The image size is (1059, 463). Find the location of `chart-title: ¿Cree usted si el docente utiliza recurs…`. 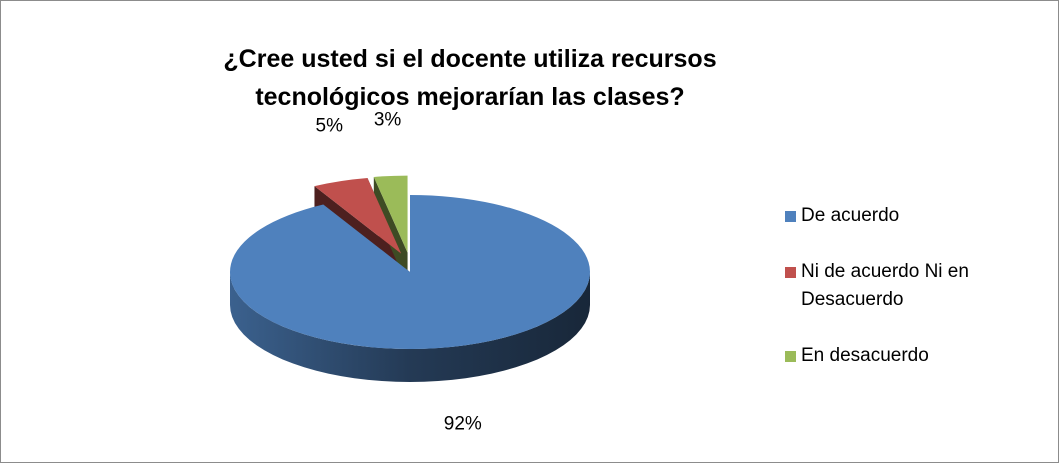

chart-title: ¿Cree usted si el docente utiliza recurs… is located at coordinates (470, 78).